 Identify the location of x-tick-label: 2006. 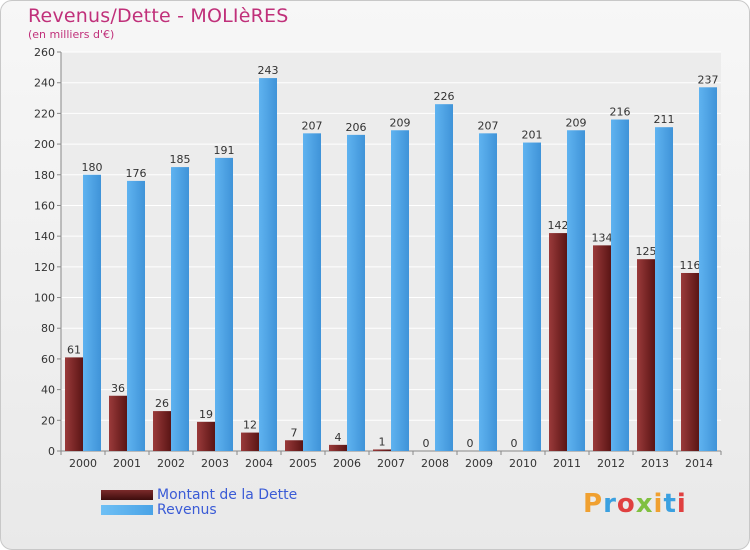
(347, 463).